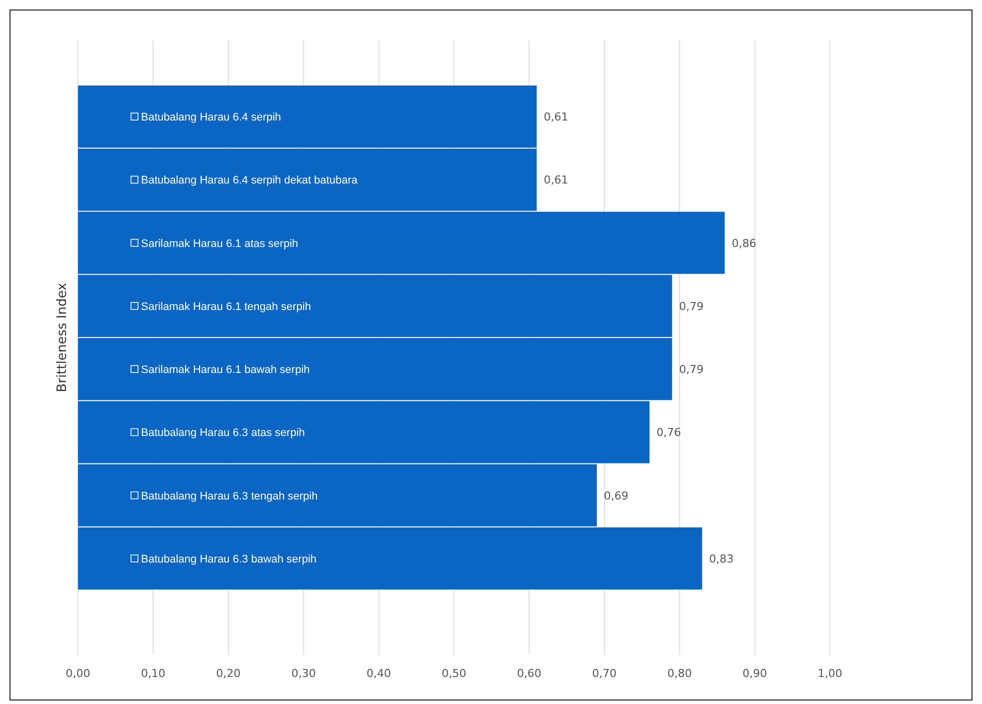 The width and height of the screenshot is (982, 704). What do you see at coordinates (228, 673) in the screenshot?
I see `x-tick-label: 0,20` at bounding box center [228, 673].